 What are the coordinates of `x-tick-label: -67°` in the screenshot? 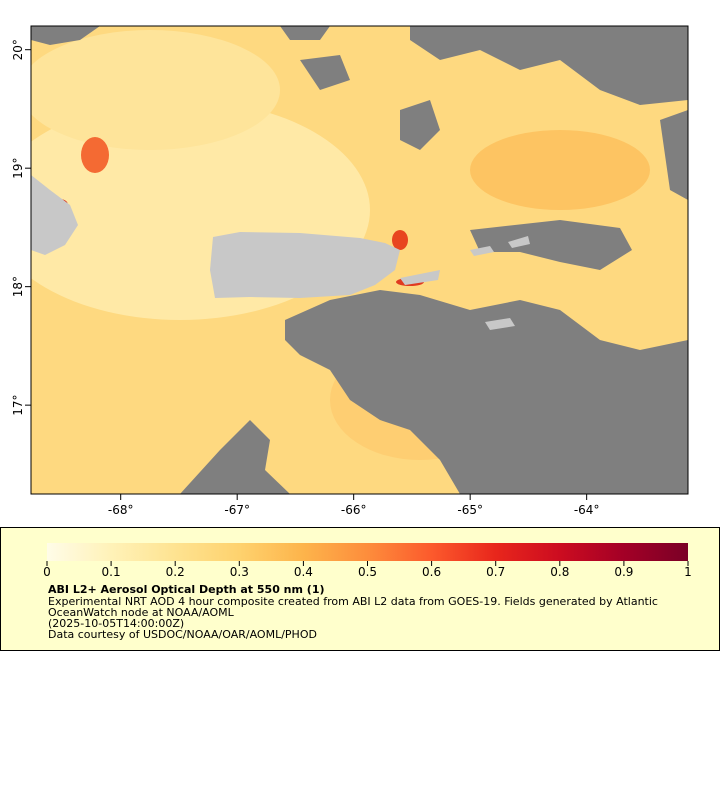 It's located at (237, 510).